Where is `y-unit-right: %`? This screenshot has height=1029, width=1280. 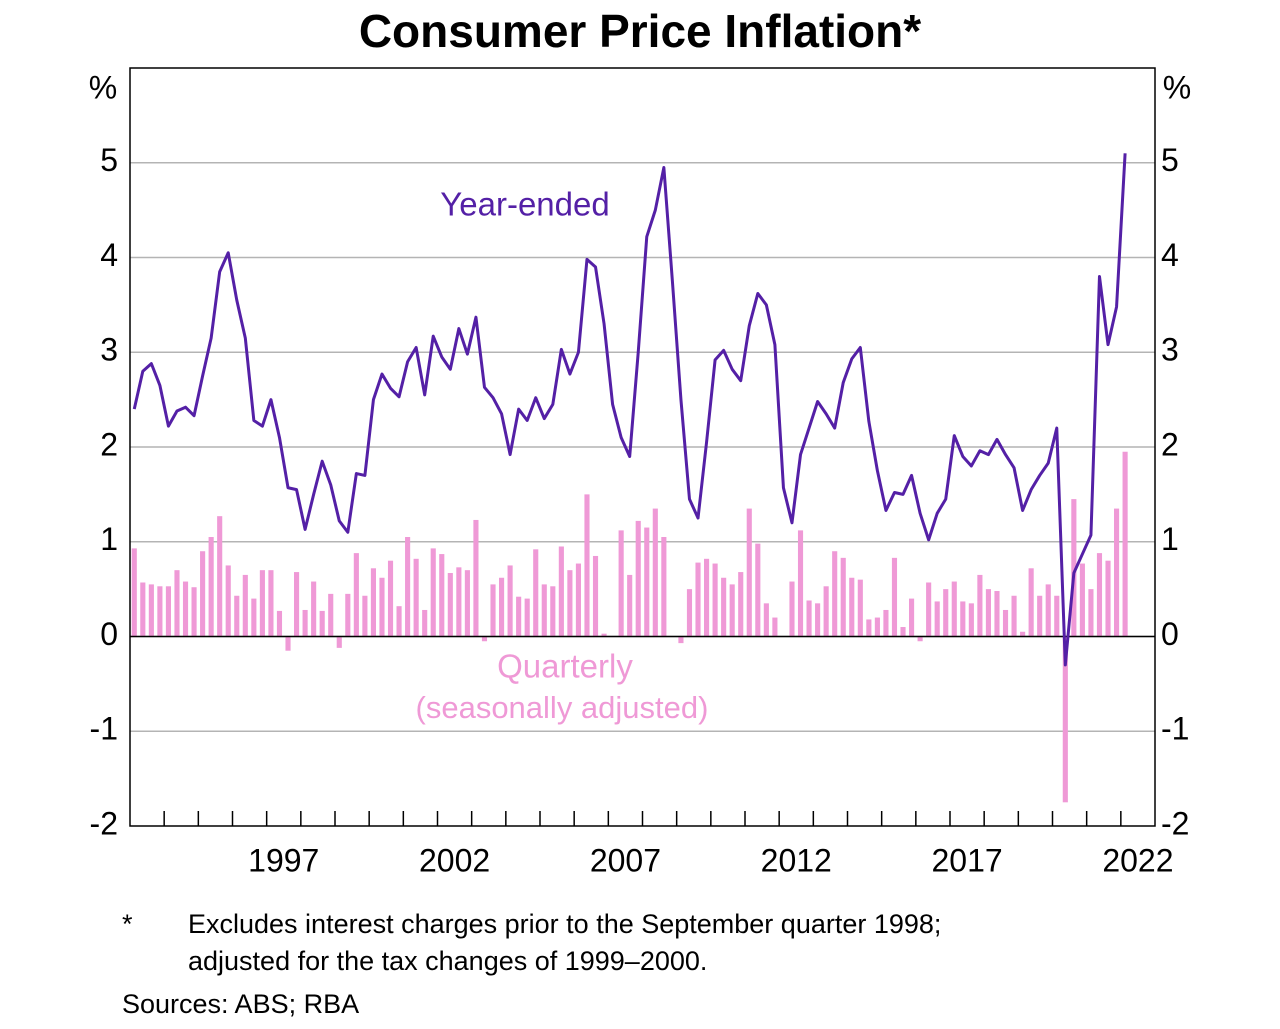 y-unit-right: % is located at coordinates (1177, 87).